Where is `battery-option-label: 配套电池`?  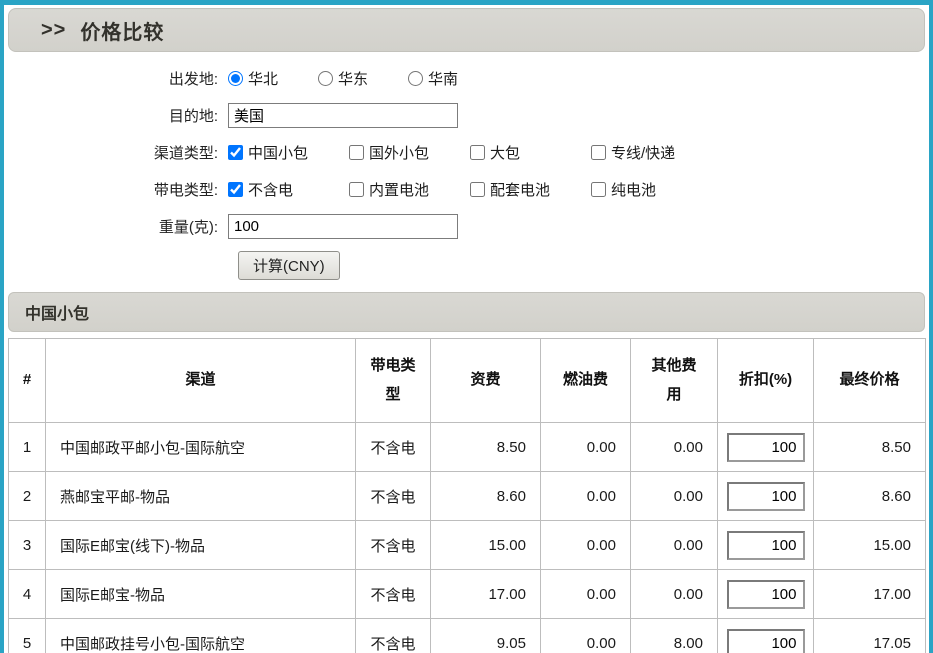
battery-option-label: 配套电池 is located at coordinates (520, 190).